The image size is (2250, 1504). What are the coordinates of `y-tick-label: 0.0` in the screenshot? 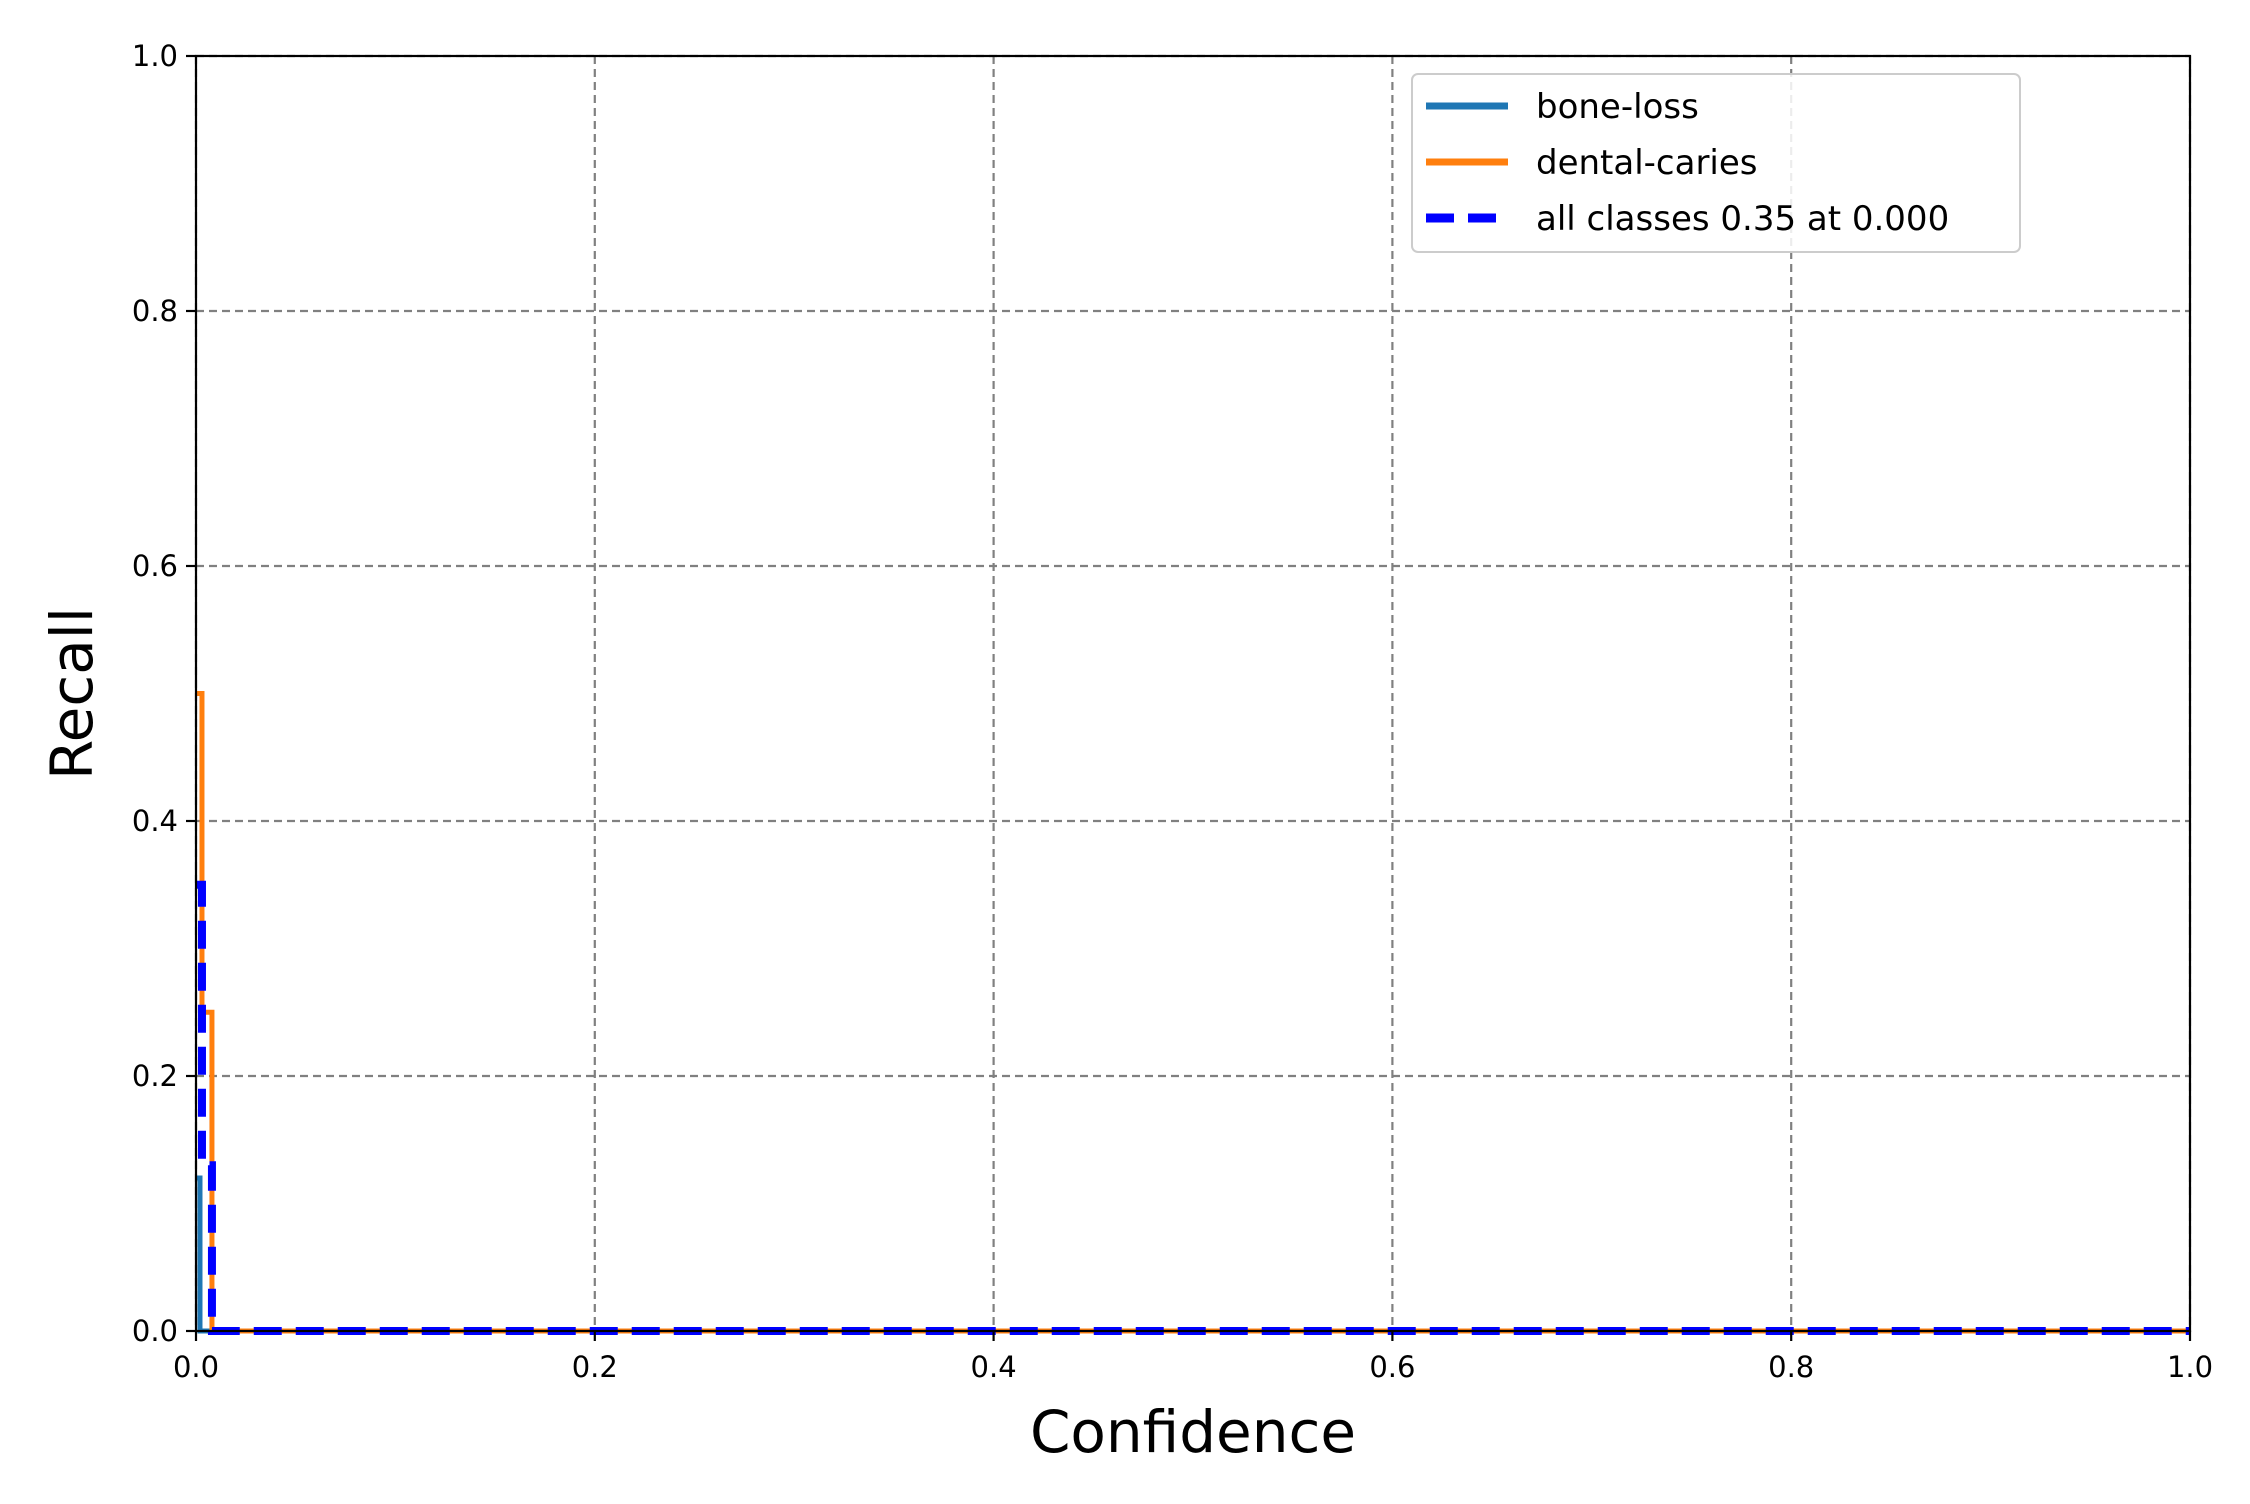 It's located at (155, 1331).